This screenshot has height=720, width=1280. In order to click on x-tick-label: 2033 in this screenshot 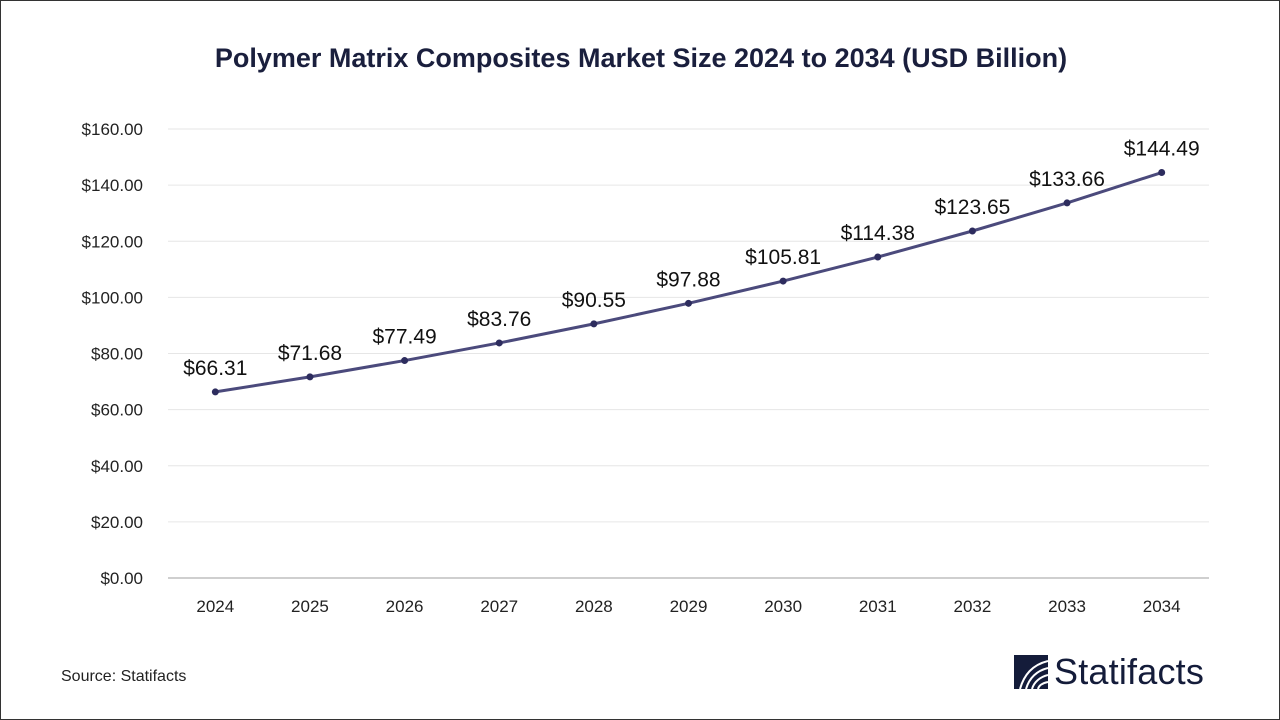, I will do `click(1067, 606)`.